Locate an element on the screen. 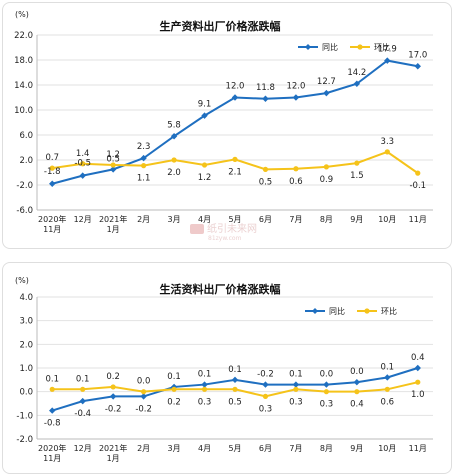  y-tick-label: -2.0 is located at coordinates (24, 186).